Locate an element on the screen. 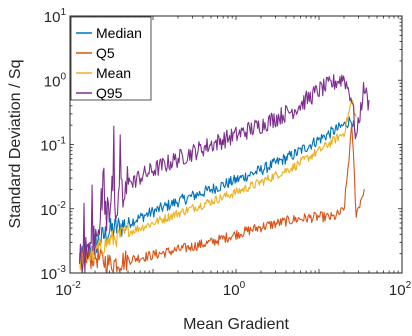 The image size is (412, 336). legend-label-mean: Mean is located at coordinates (113, 73).